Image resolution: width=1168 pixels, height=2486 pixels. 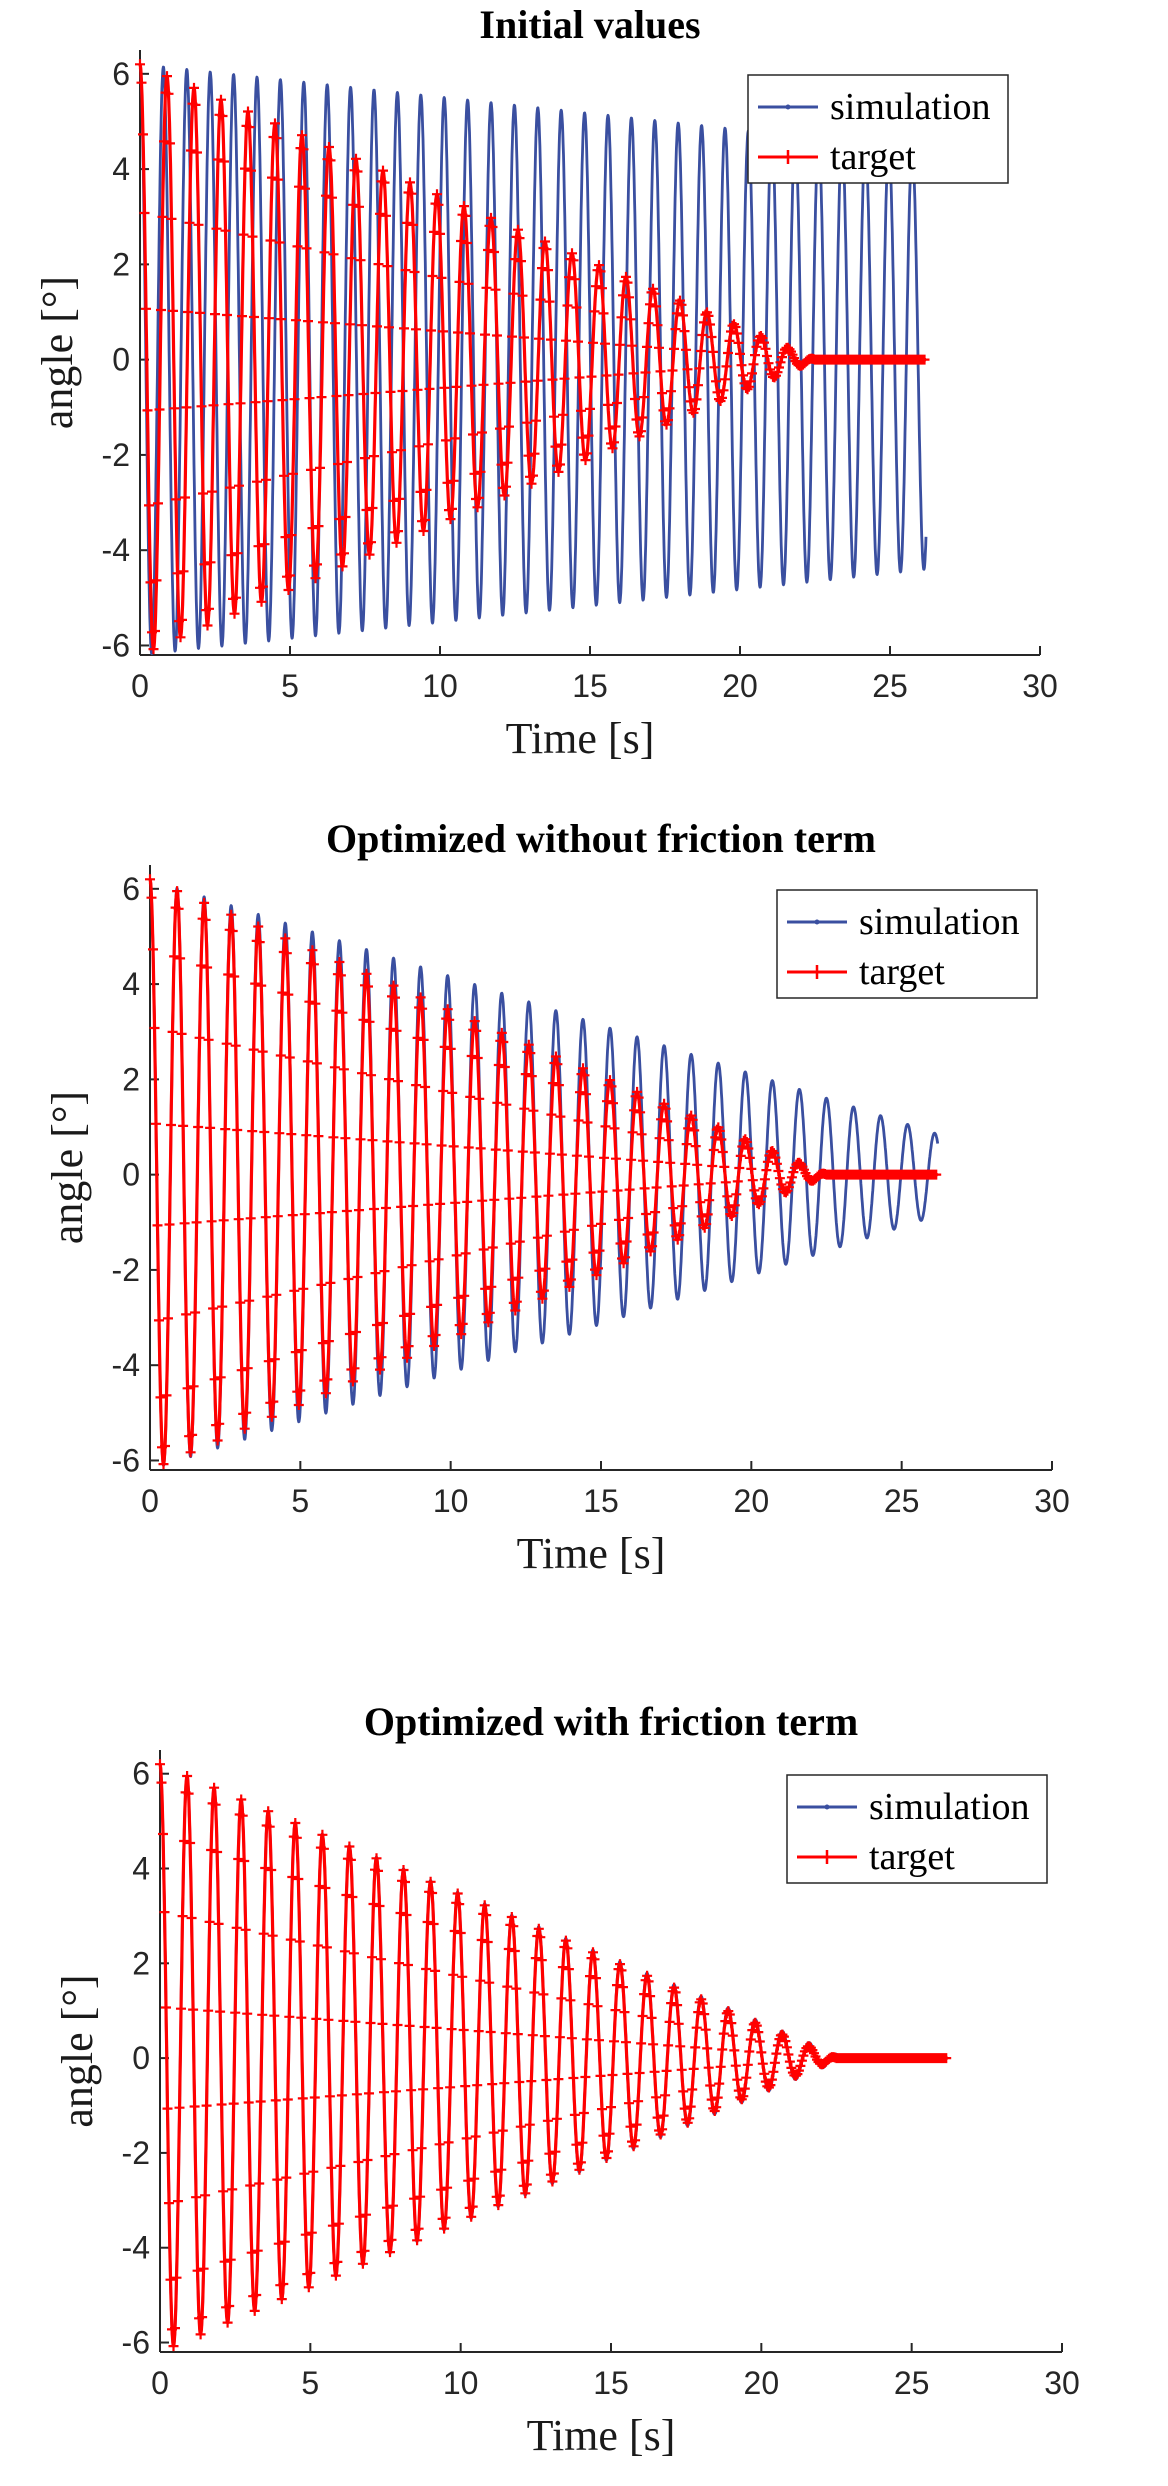 I want to click on chart-title: Optimized with friction term, so click(x=611, y=1721).